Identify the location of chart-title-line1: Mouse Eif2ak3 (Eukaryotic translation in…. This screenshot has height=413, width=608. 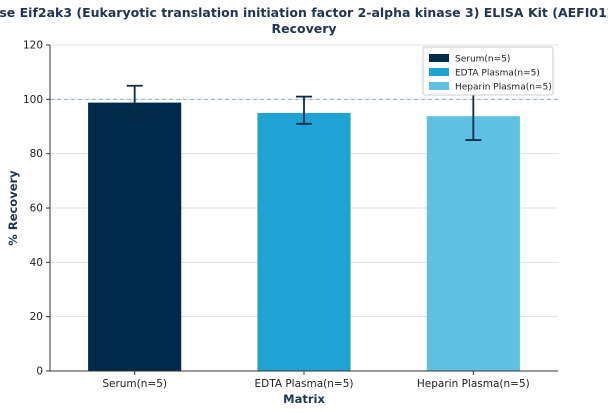
(304, 12).